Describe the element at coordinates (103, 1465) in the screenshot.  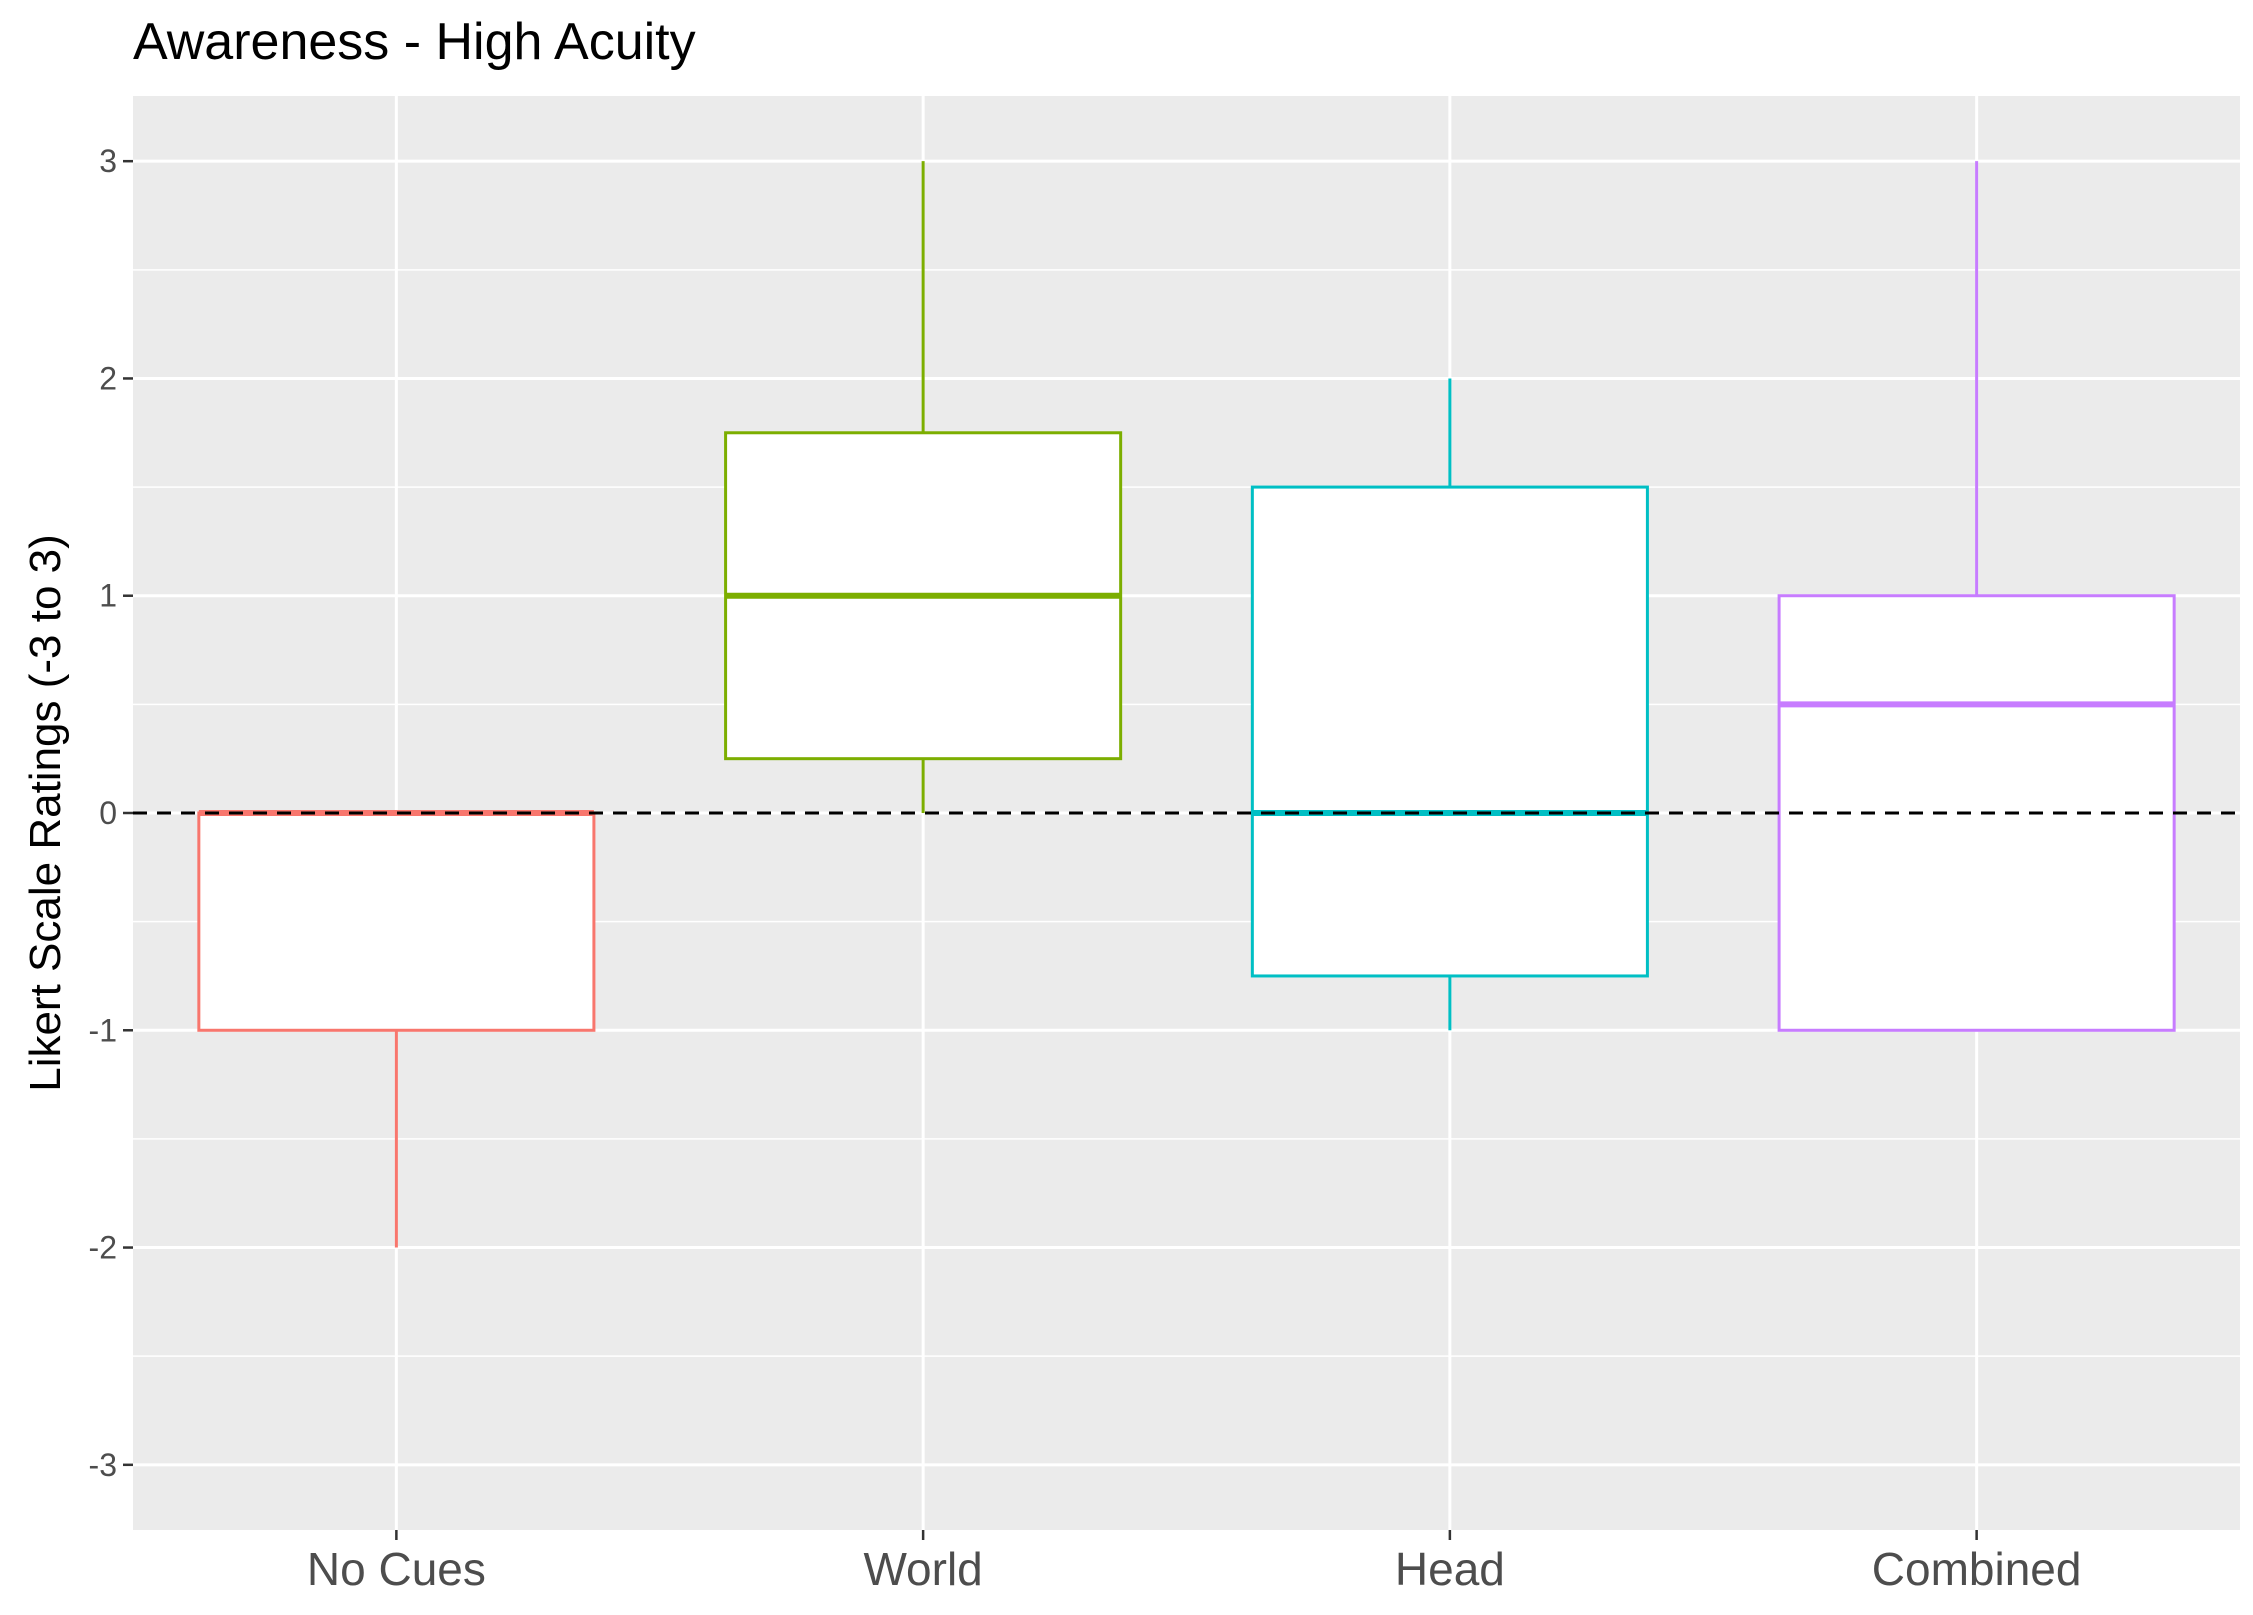
I see `y-tick-label: -3` at that location.